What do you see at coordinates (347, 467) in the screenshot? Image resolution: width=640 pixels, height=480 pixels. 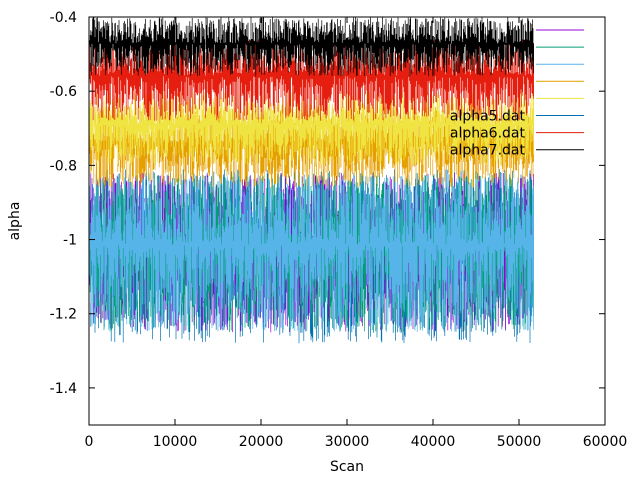 I see `x-axis-label: Scan` at bounding box center [347, 467].